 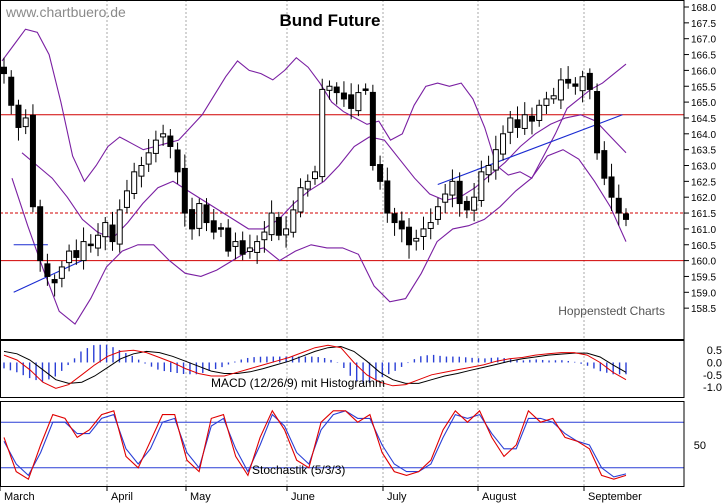 What do you see at coordinates (342, 445) in the screenshot?
I see `stochastic-panel` at bounding box center [342, 445].